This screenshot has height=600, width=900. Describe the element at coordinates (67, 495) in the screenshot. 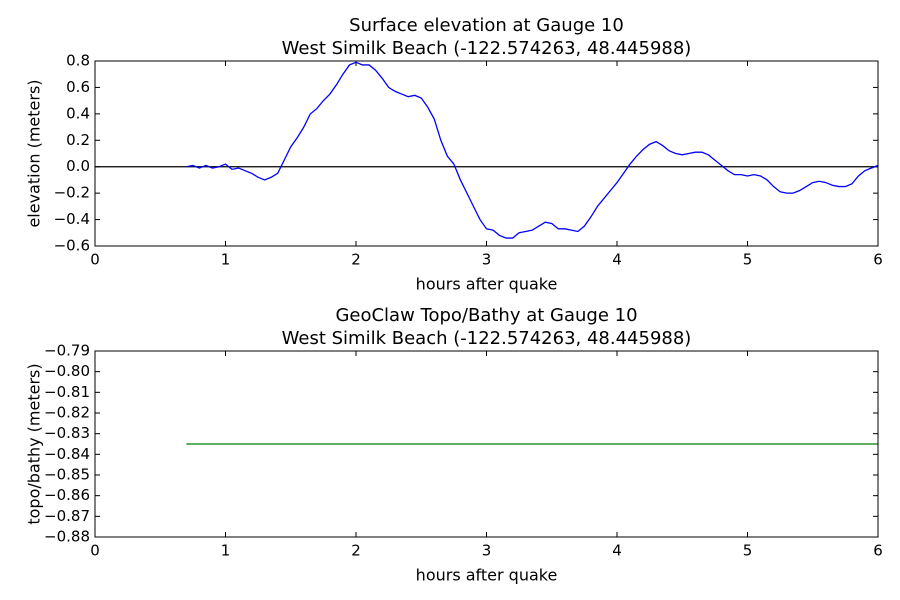

I see `y-tick-label: −0.86` at that location.